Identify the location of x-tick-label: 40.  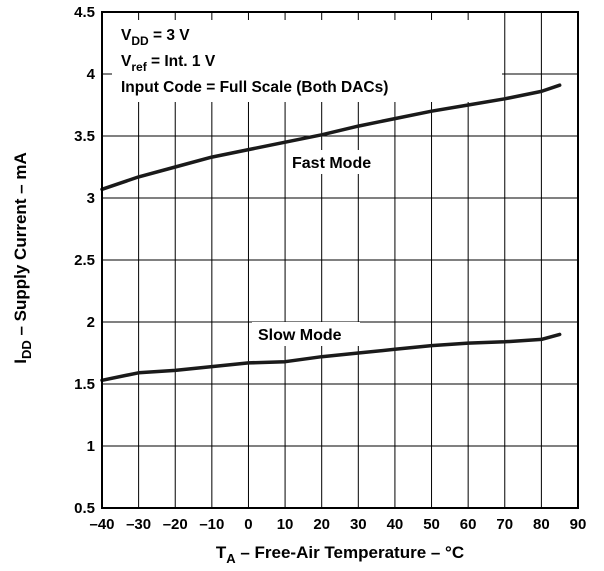
(395, 524).